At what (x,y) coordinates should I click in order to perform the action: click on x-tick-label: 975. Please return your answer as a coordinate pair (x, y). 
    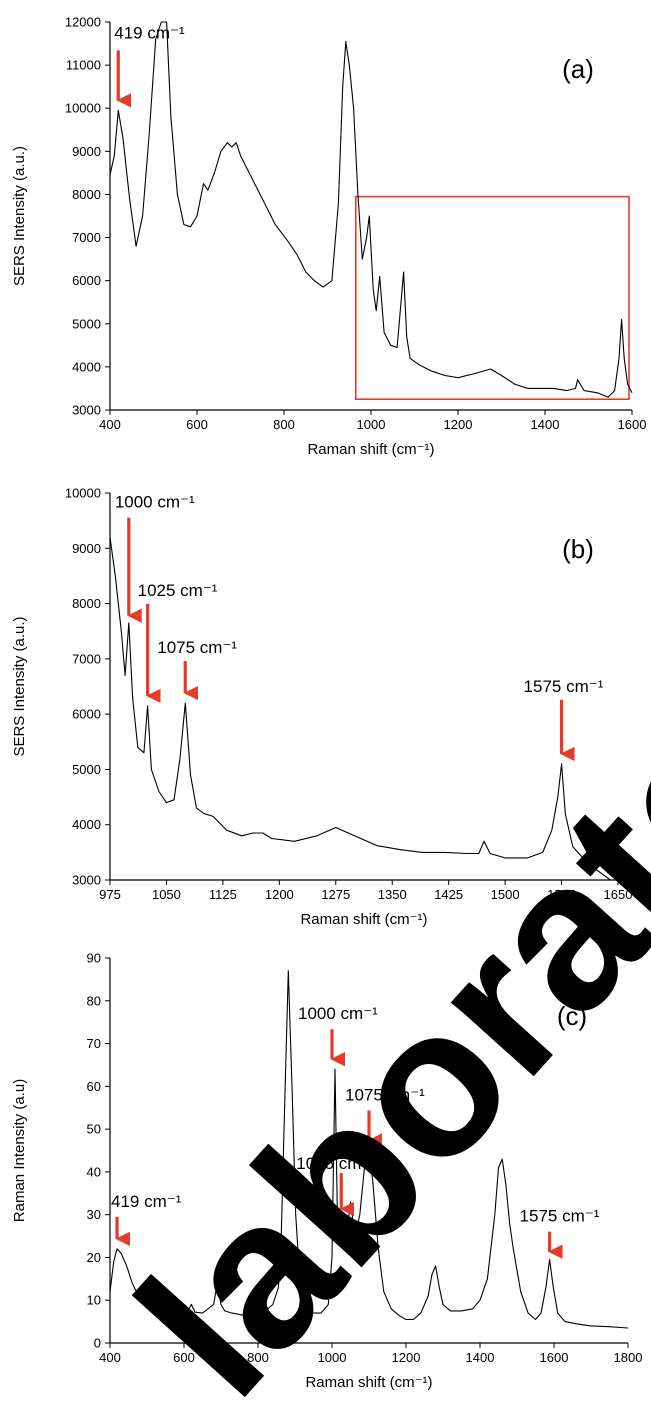
    Looking at the image, I should click on (110, 894).